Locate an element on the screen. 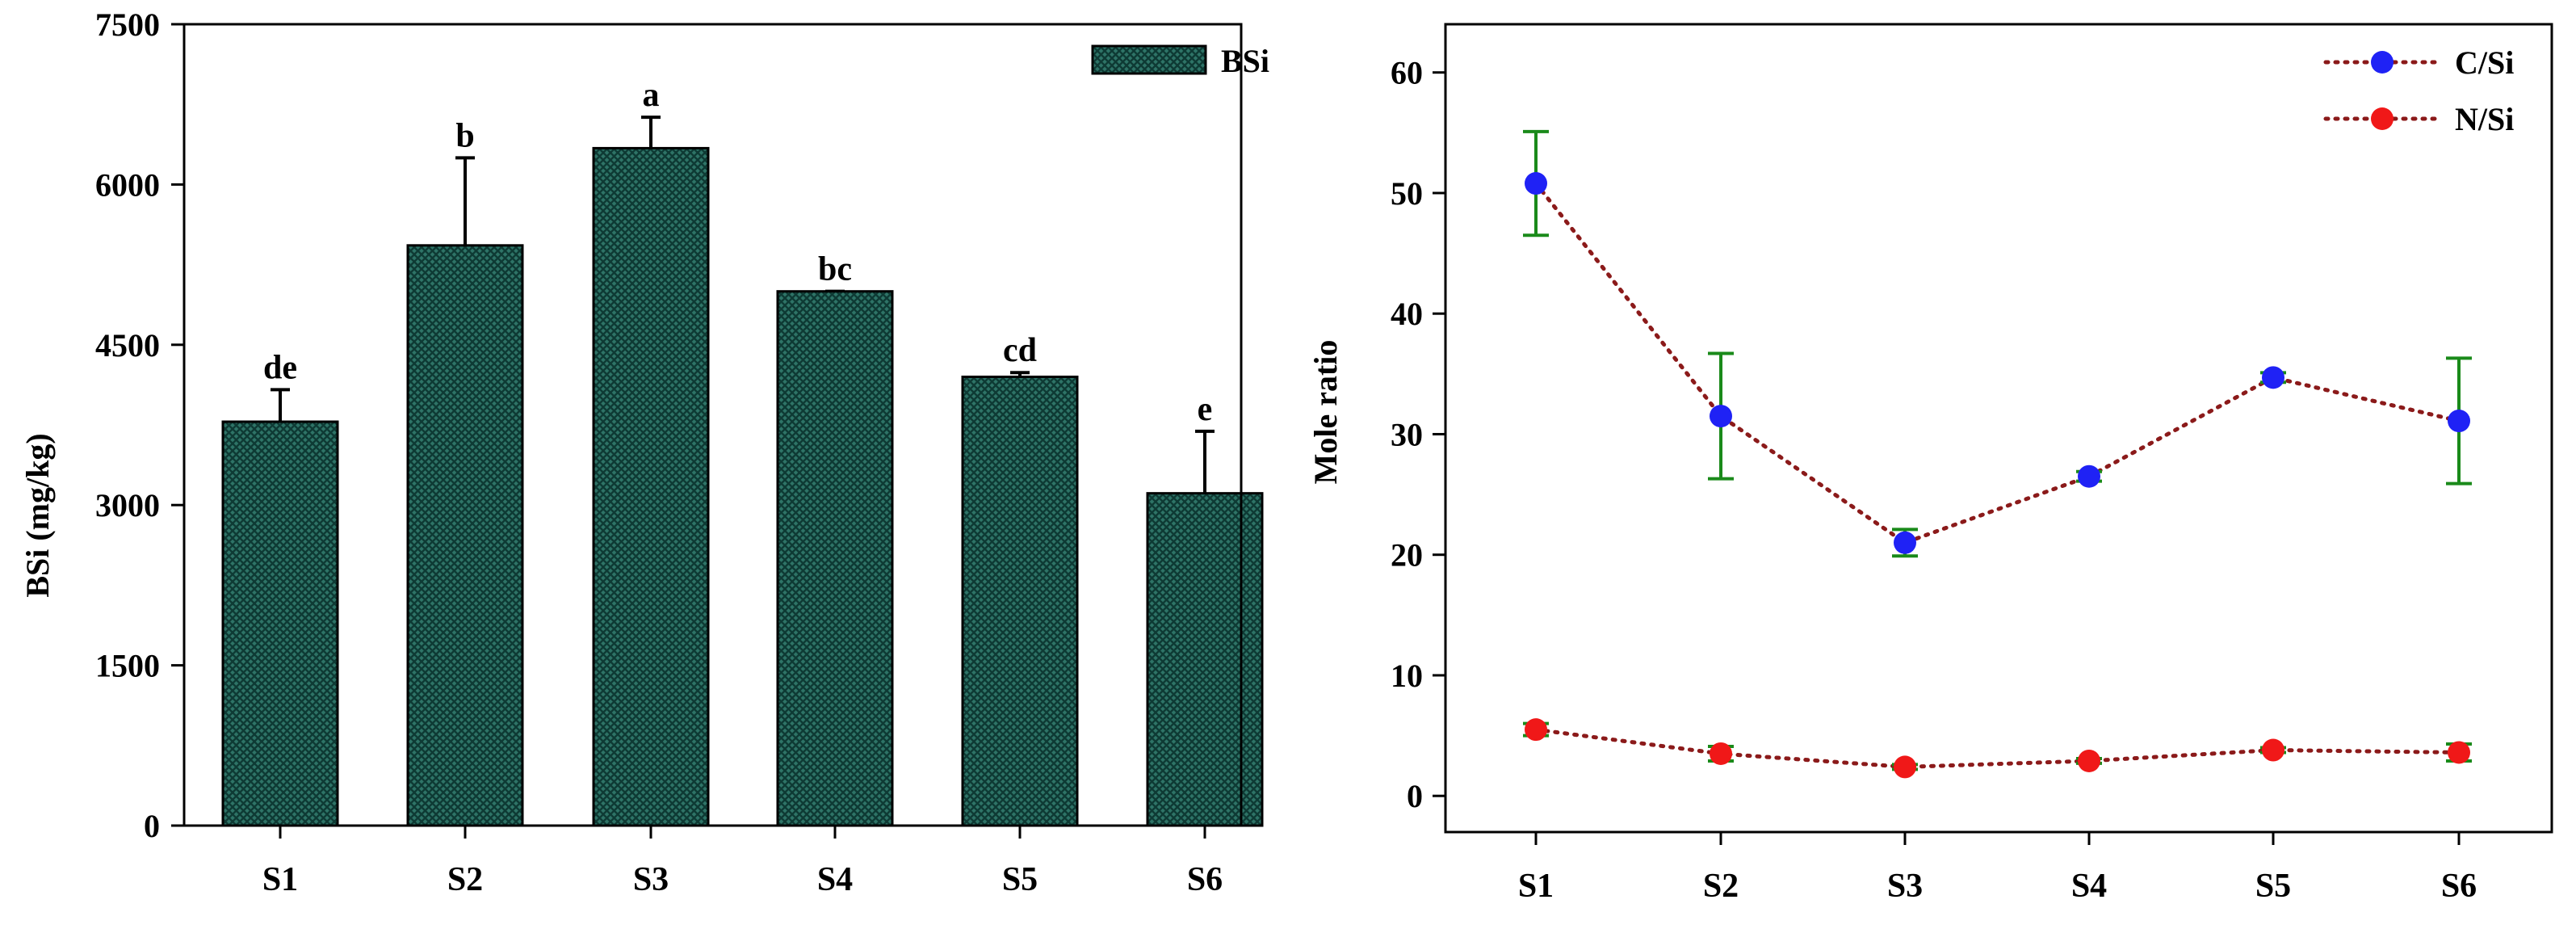 The width and height of the screenshot is (2576, 929). legend-label-bsi: BSi is located at coordinates (1245, 61).